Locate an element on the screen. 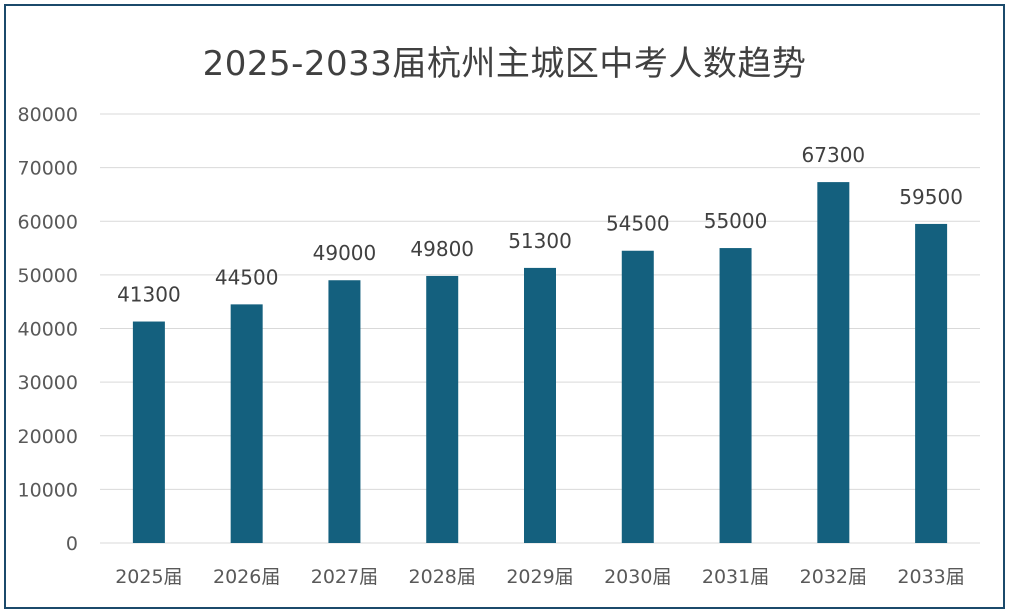  data-label: 41300 is located at coordinates (149, 295).